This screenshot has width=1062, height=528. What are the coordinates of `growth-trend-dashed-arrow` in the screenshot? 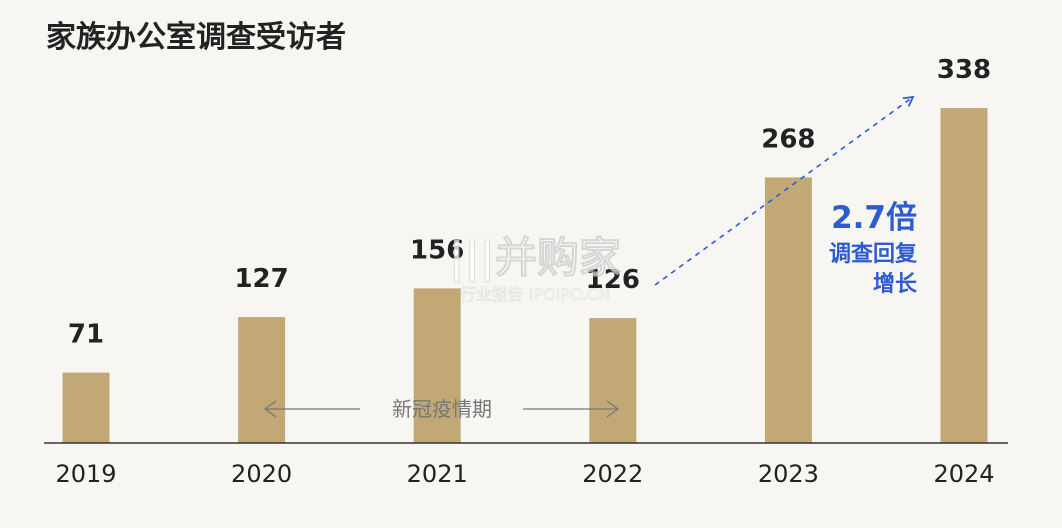 It's located at (784, 190).